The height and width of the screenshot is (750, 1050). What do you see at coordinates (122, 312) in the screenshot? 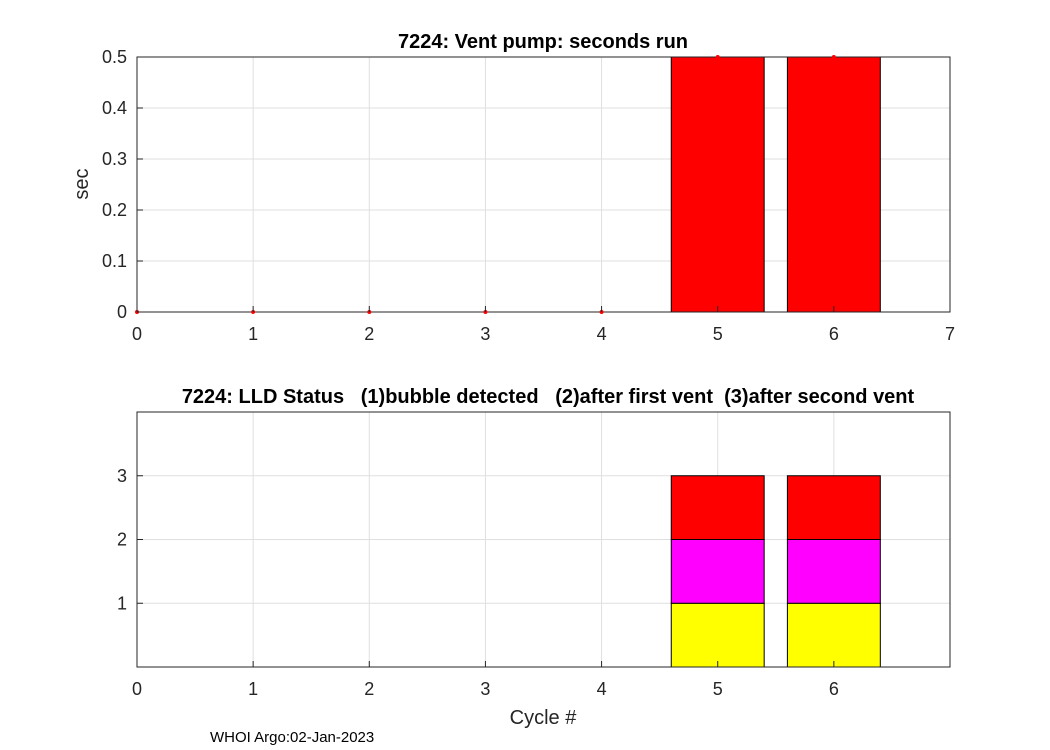
I see `vent-pump-y-tick-label: 0` at bounding box center [122, 312].